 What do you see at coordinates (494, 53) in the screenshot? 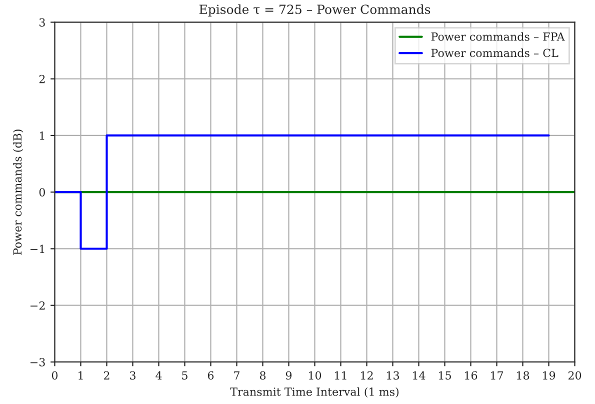
I see `legend-label: Power commands – CL` at bounding box center [494, 53].